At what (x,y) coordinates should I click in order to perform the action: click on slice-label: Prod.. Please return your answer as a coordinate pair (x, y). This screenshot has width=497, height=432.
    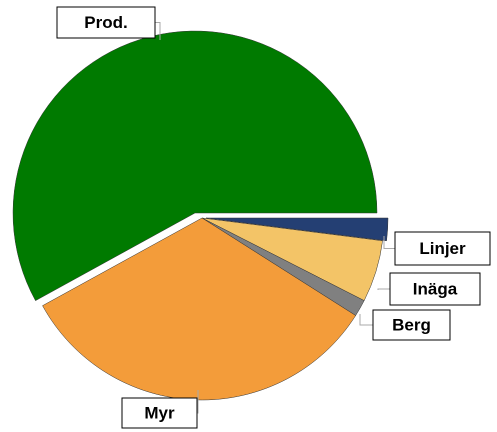
    Looking at the image, I should click on (105, 22).